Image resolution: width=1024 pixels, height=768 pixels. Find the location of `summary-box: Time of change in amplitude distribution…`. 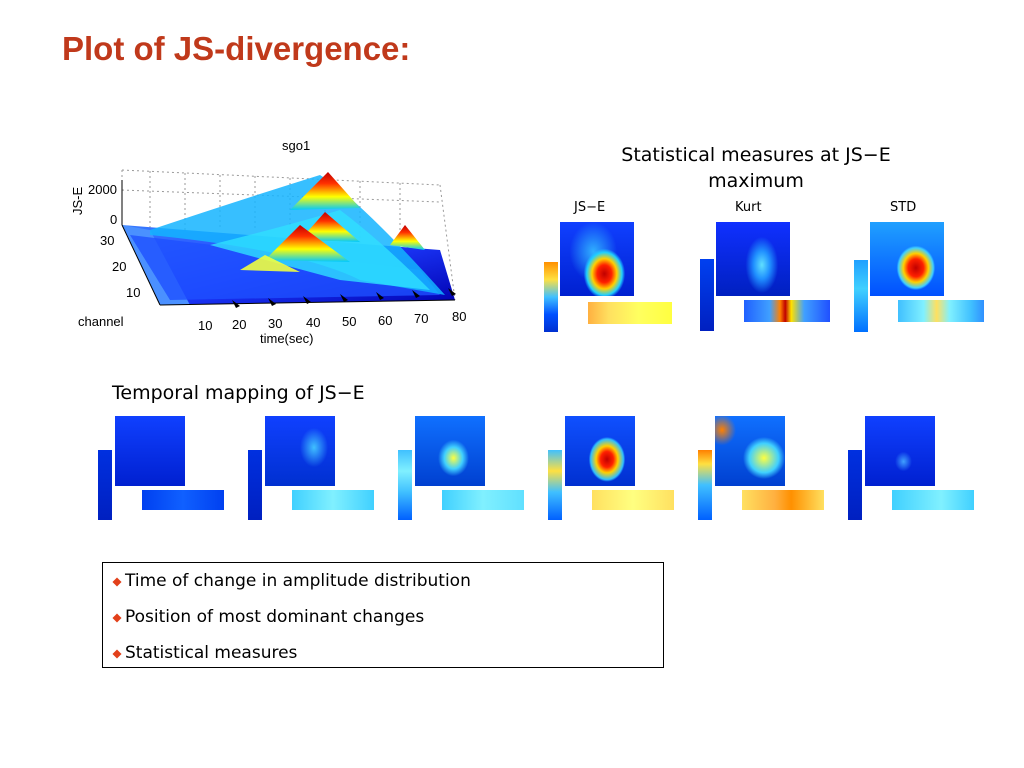

summary-box: Time of change in amplitude distribution… is located at coordinates (383, 615).